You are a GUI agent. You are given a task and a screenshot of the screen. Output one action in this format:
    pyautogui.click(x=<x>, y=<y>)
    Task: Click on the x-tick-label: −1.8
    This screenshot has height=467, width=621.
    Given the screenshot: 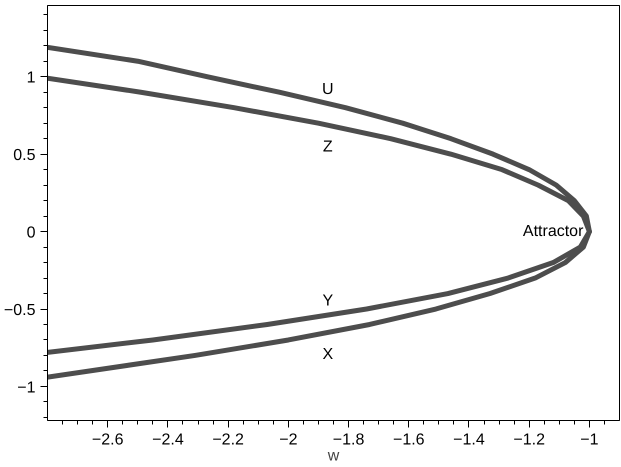 What is the action you would take?
    pyautogui.click(x=348, y=440)
    